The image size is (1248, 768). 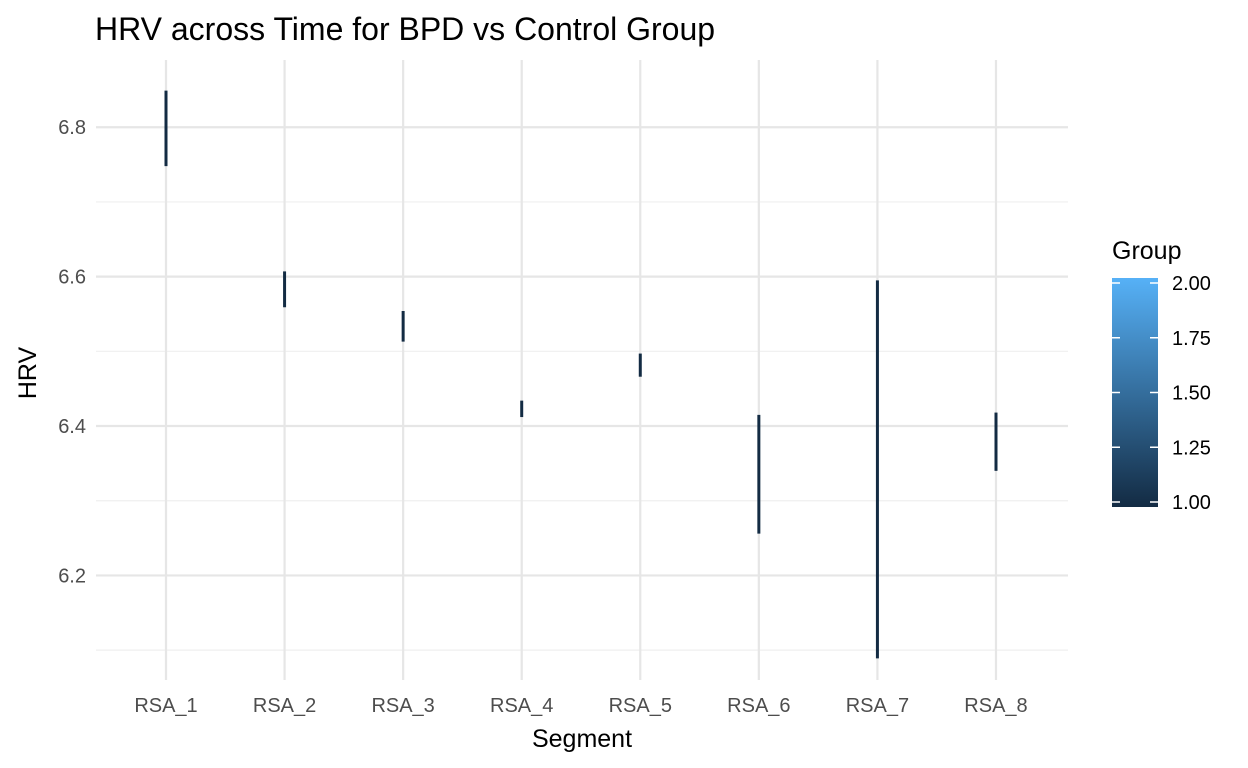 I want to click on legend-title: Group, so click(x=1146, y=251).